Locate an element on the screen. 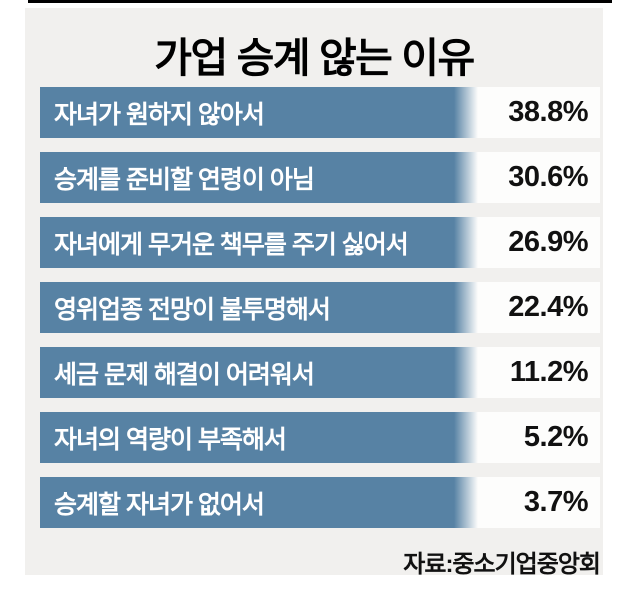 This screenshot has width=640, height=592. bar: 승계를 준비할 연령이 아님 is located at coordinates (259, 177).